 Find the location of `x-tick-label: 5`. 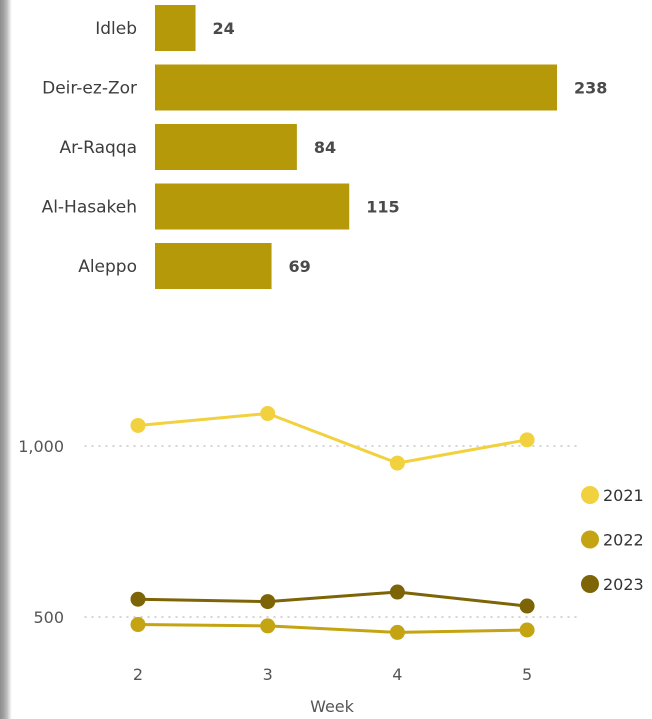

x-tick-label: 5 is located at coordinates (527, 674).